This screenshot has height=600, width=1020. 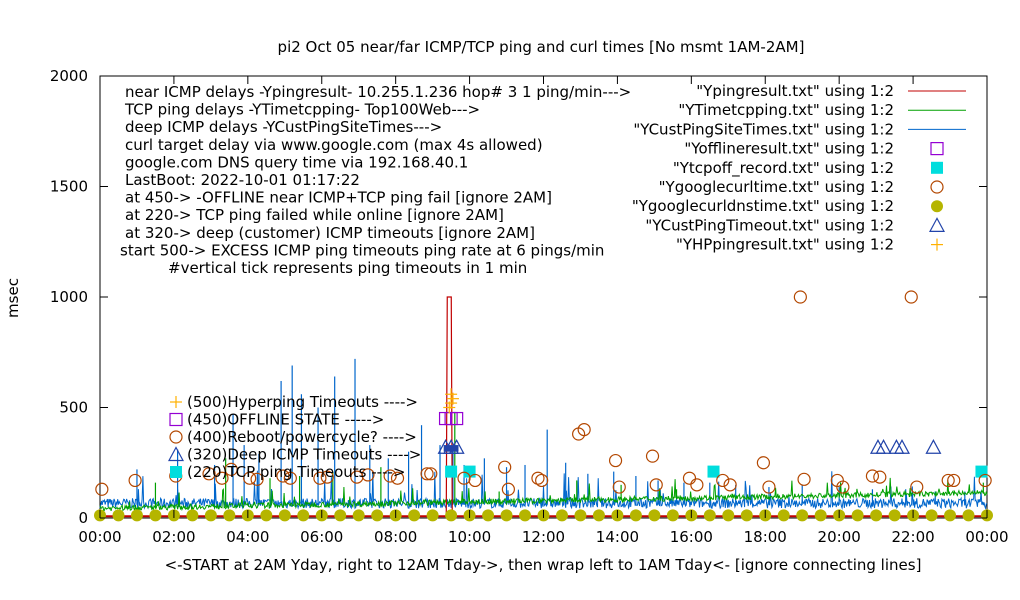 I want to click on x-tick-label: 18:00, so click(x=765, y=537).